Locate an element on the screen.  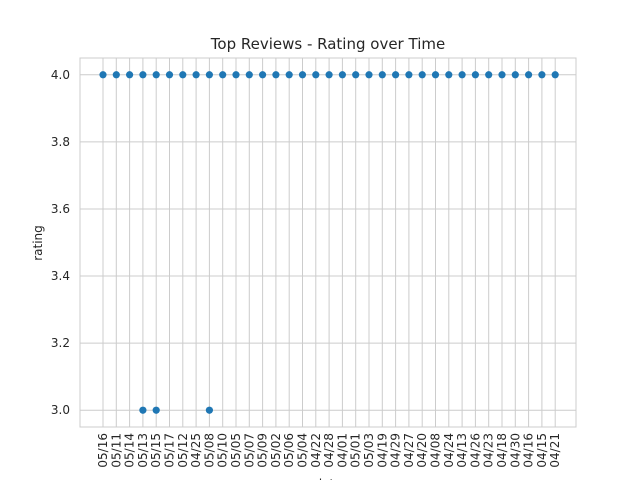
x-tick-label: 04/25 is located at coordinates (196, 450).